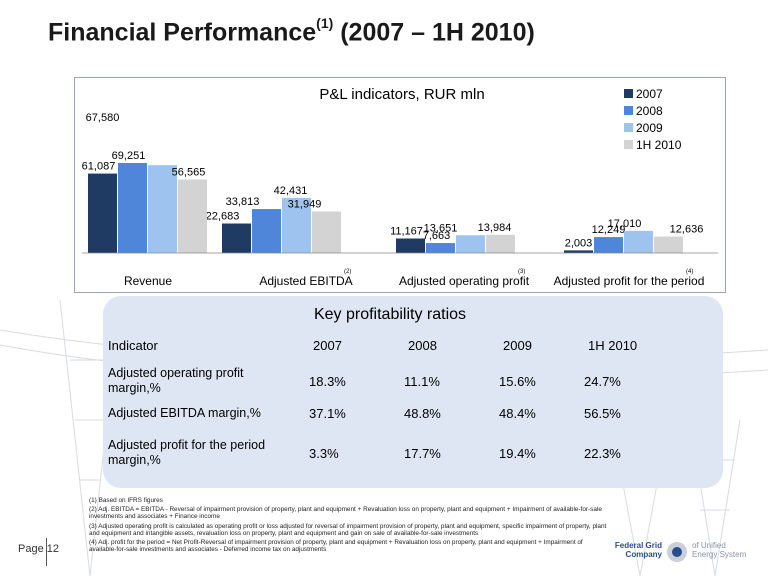 The image size is (768, 576). Describe the element at coordinates (638, 550) in the screenshot. I see `logo-text-left: Federal Grid Company` at that location.